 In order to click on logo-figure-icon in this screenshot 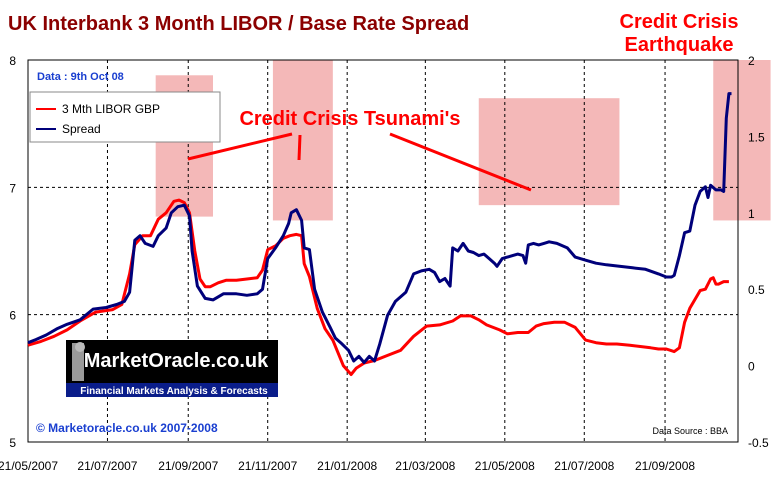, I will do `click(78, 362)`.